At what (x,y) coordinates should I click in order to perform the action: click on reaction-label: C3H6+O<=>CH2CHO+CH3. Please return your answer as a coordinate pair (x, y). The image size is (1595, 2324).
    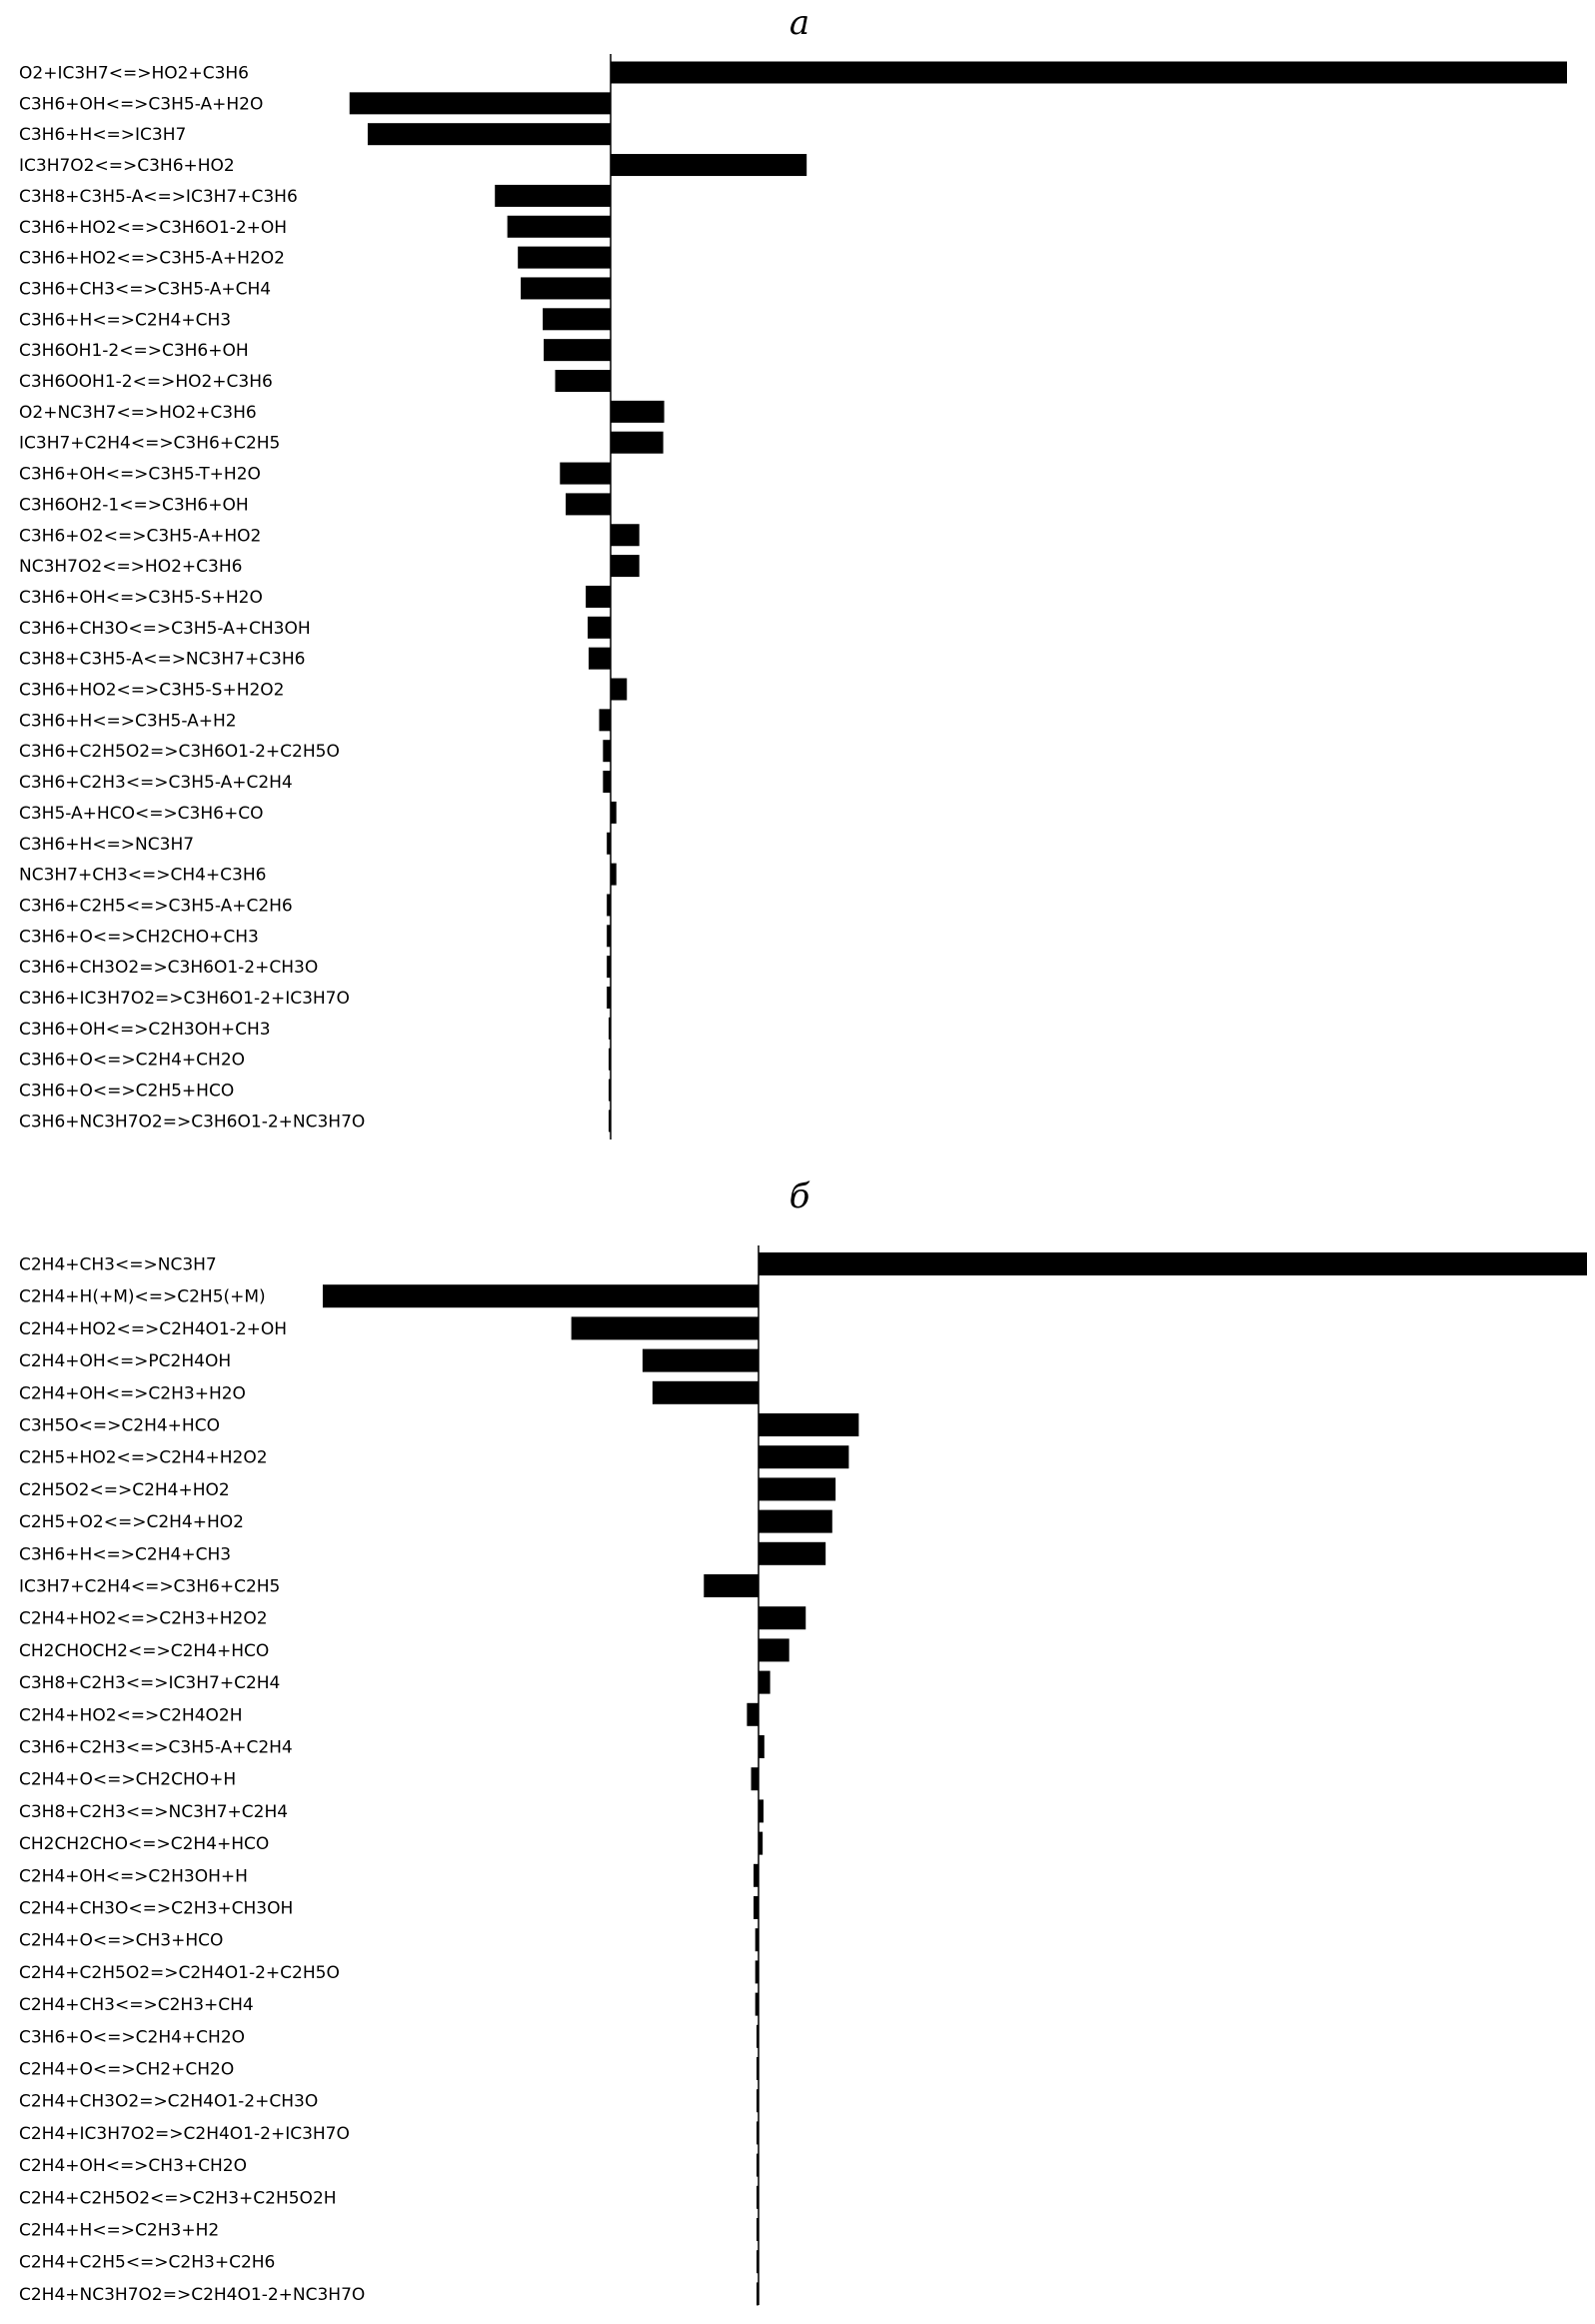
    Looking at the image, I should click on (139, 937).